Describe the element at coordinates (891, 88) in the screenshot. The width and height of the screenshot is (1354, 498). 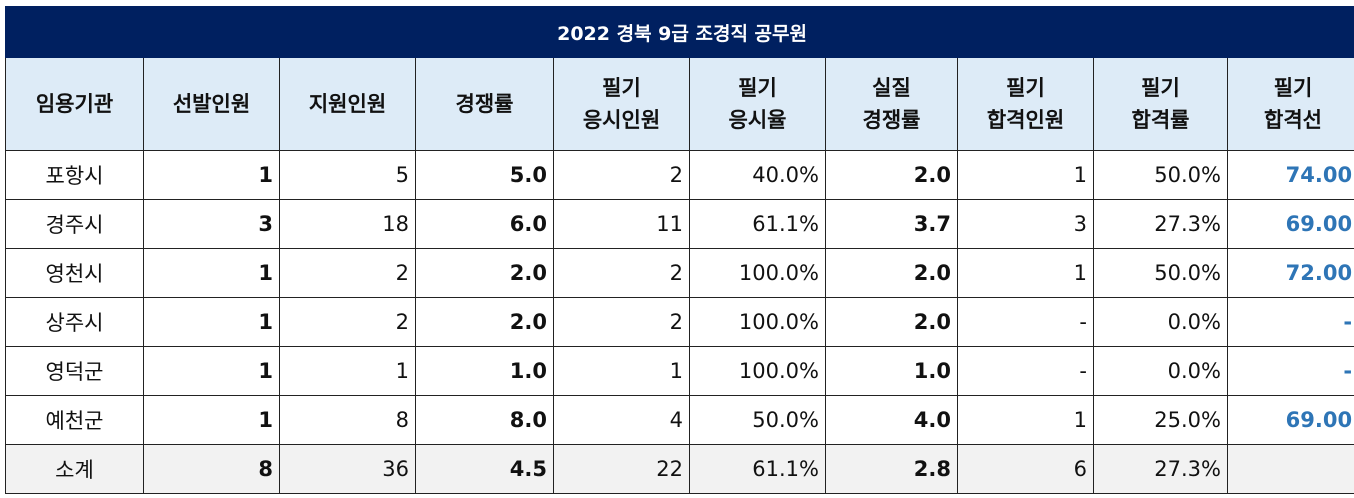
I see `column-header-line: 실질` at that location.